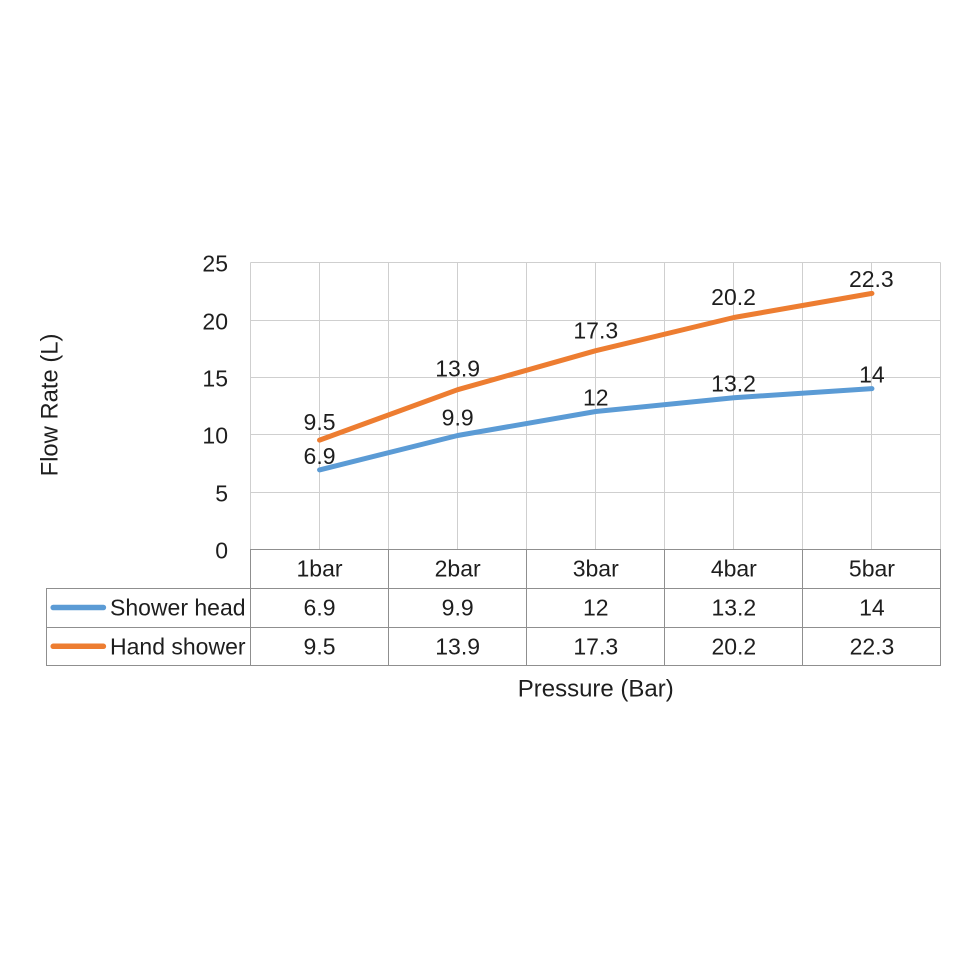 The width and height of the screenshot is (970, 970). Describe the element at coordinates (215, 436) in the screenshot. I see `svg-text: 10` at that location.